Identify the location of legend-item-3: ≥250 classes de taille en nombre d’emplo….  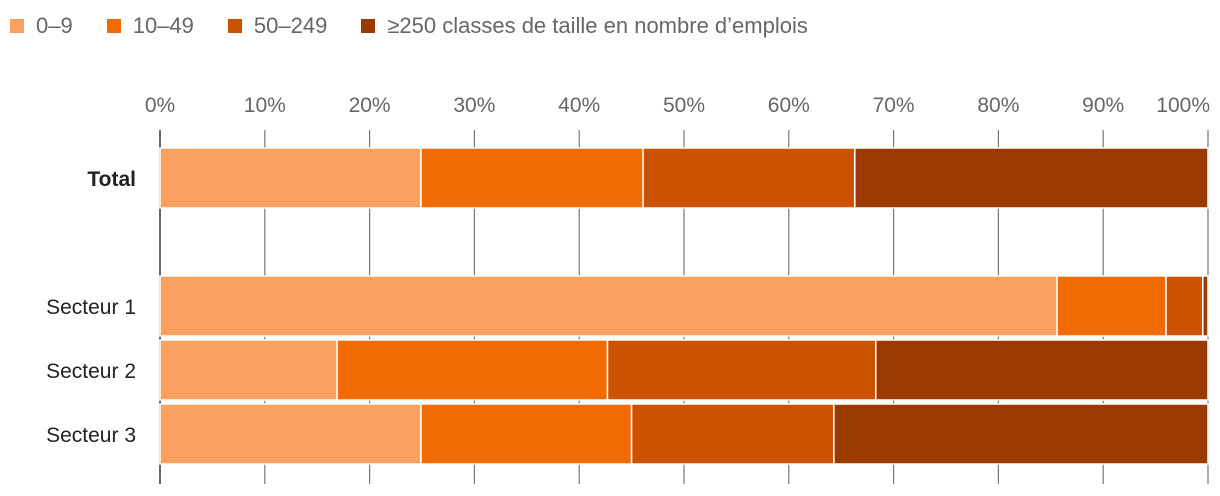
(584, 26).